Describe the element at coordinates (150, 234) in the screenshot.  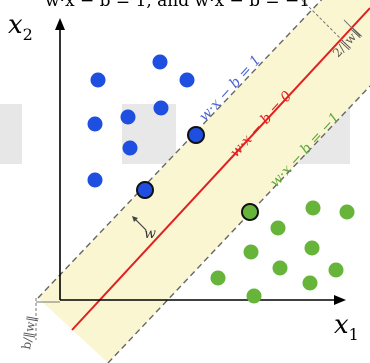
I see `normal-vector-label: w` at that location.